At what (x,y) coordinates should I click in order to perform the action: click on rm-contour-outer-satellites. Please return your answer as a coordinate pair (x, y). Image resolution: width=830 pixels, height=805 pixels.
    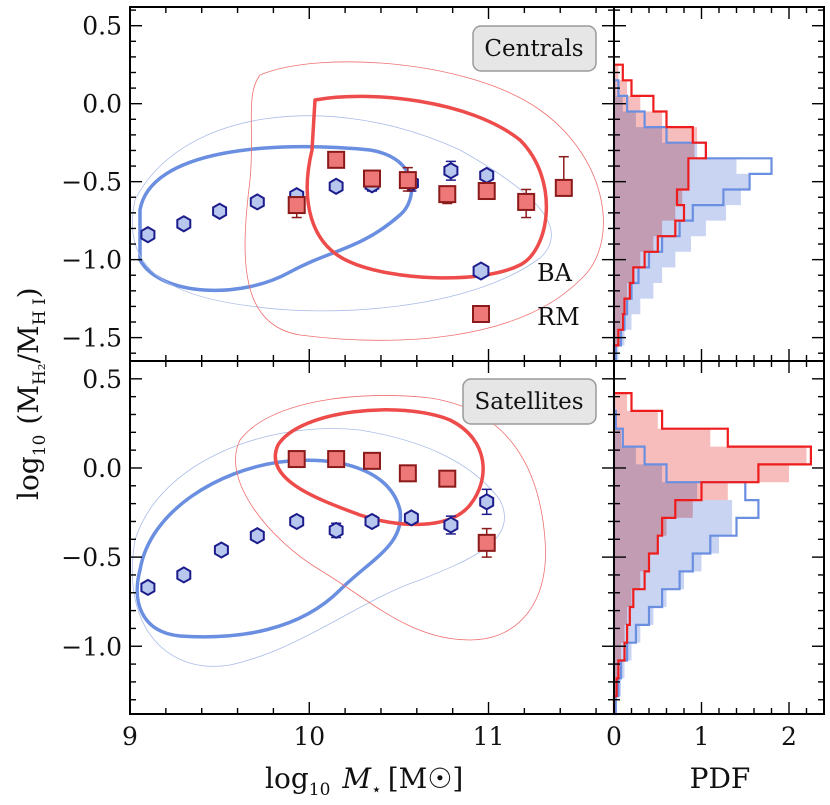
    Looking at the image, I should click on (390, 518).